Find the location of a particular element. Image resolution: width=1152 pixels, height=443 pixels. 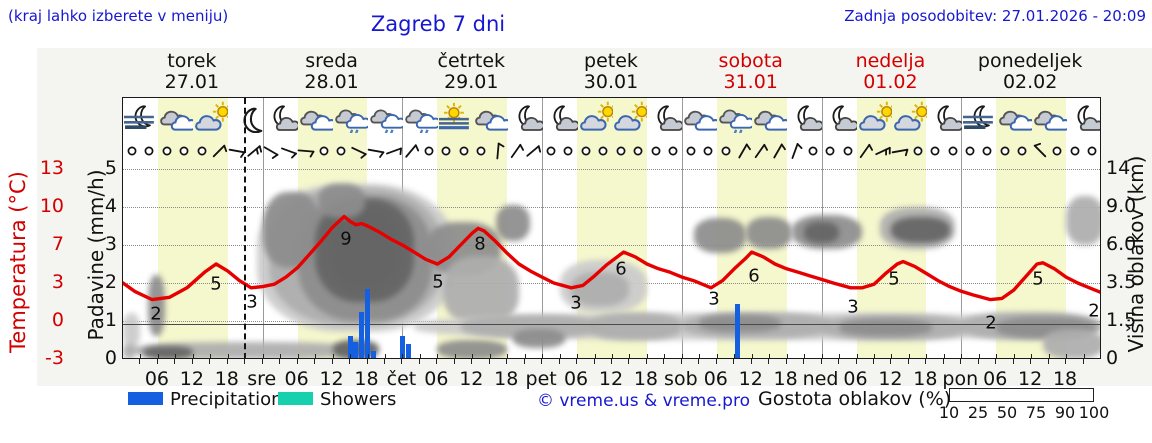

temp-value-label: 6 is located at coordinates (621, 269).